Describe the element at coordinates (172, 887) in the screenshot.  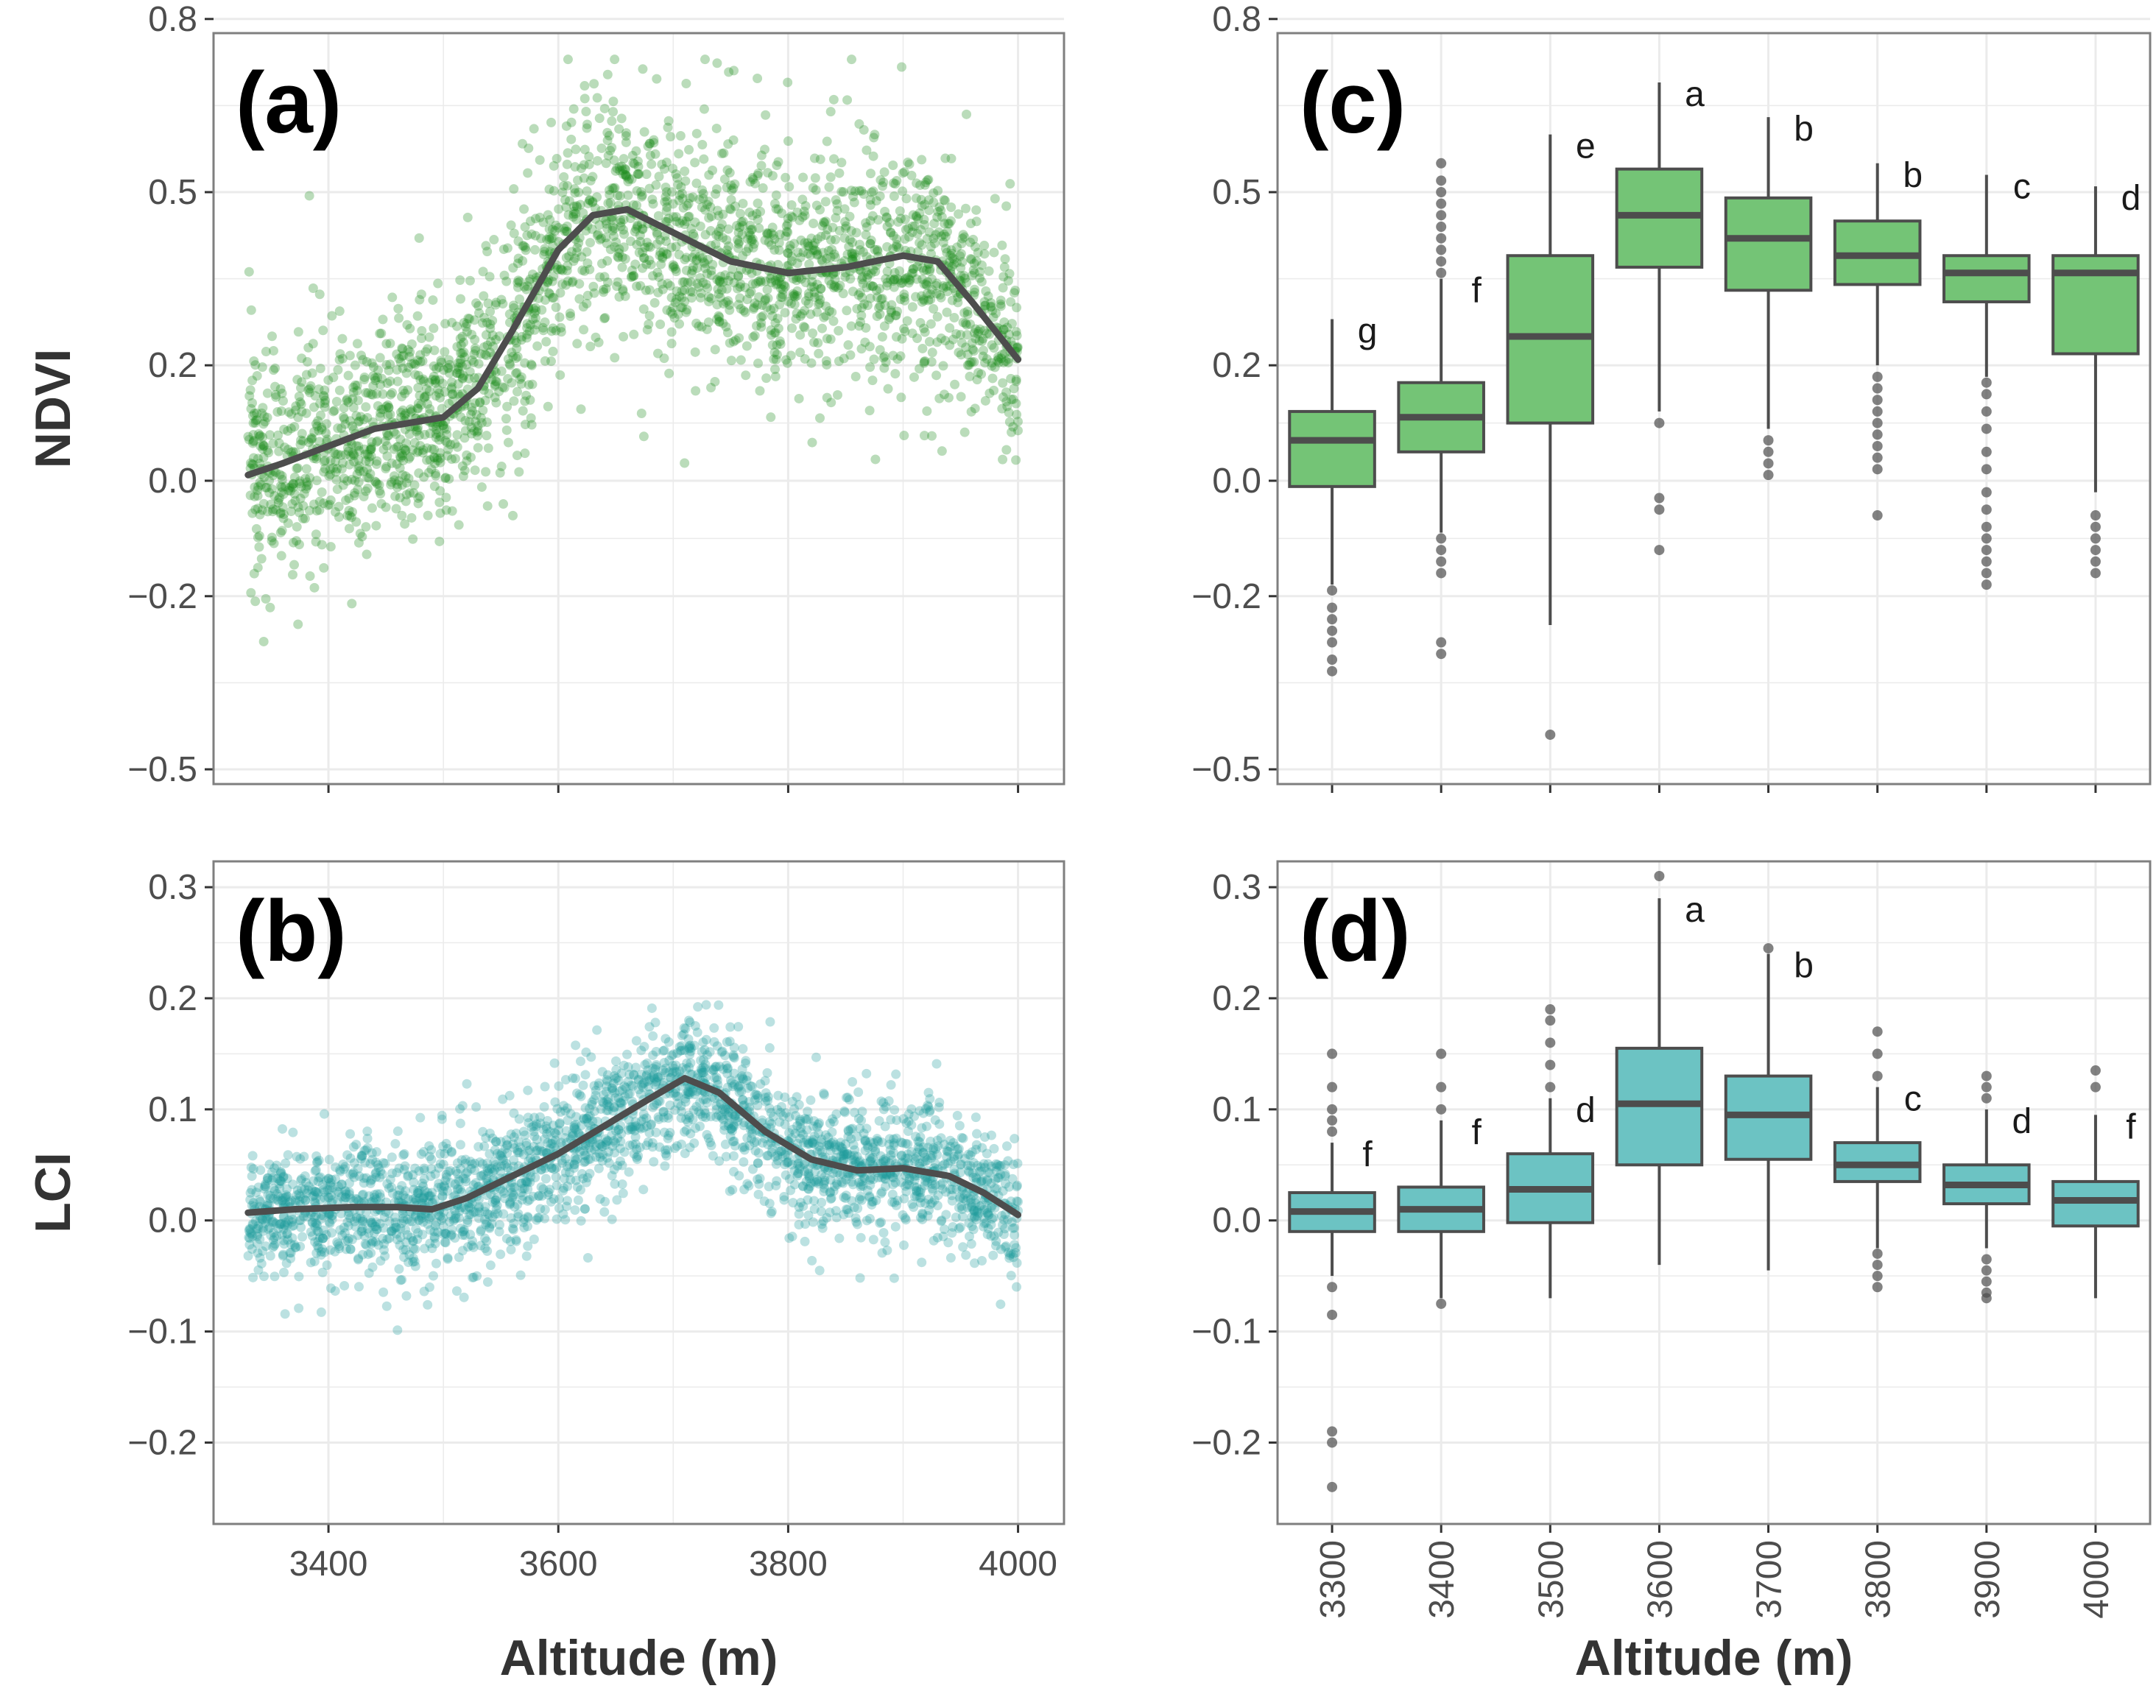
I see `y-tick-label: 0.3` at that location.